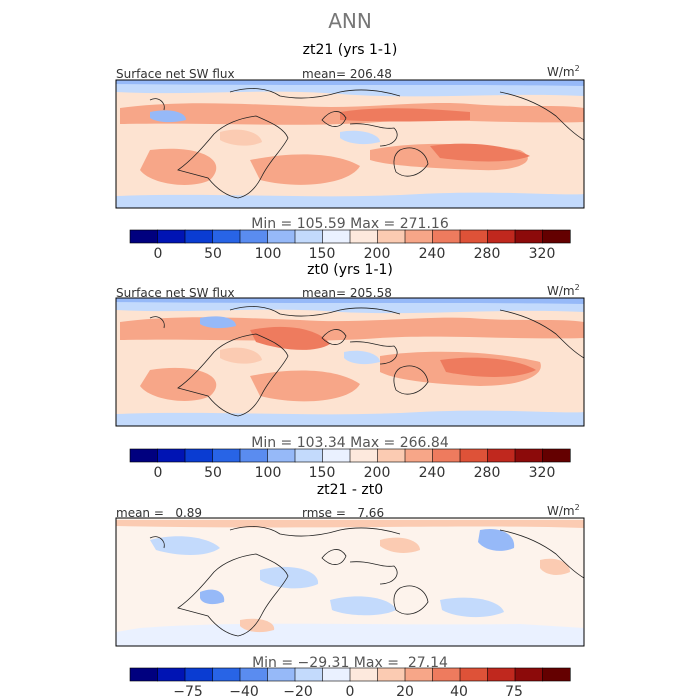  What do you see at coordinates (350, 21) in the screenshot?
I see `figure-title: ANN` at bounding box center [350, 21].